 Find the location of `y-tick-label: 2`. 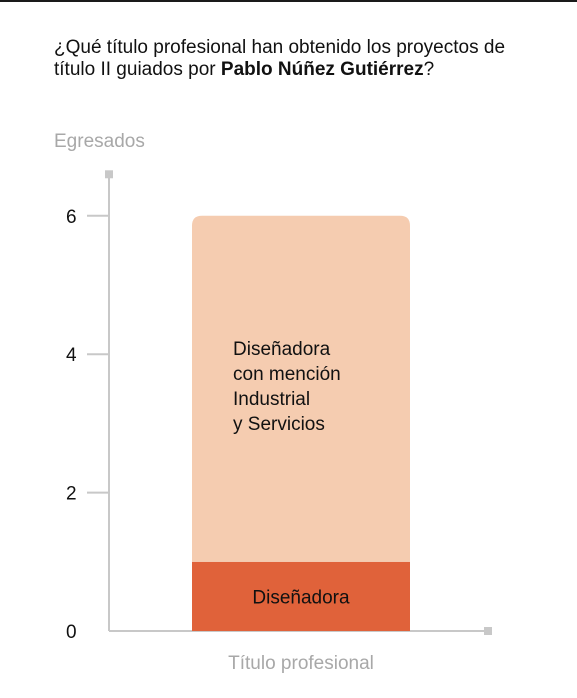

y-tick-label: 2 is located at coordinates (71, 494).